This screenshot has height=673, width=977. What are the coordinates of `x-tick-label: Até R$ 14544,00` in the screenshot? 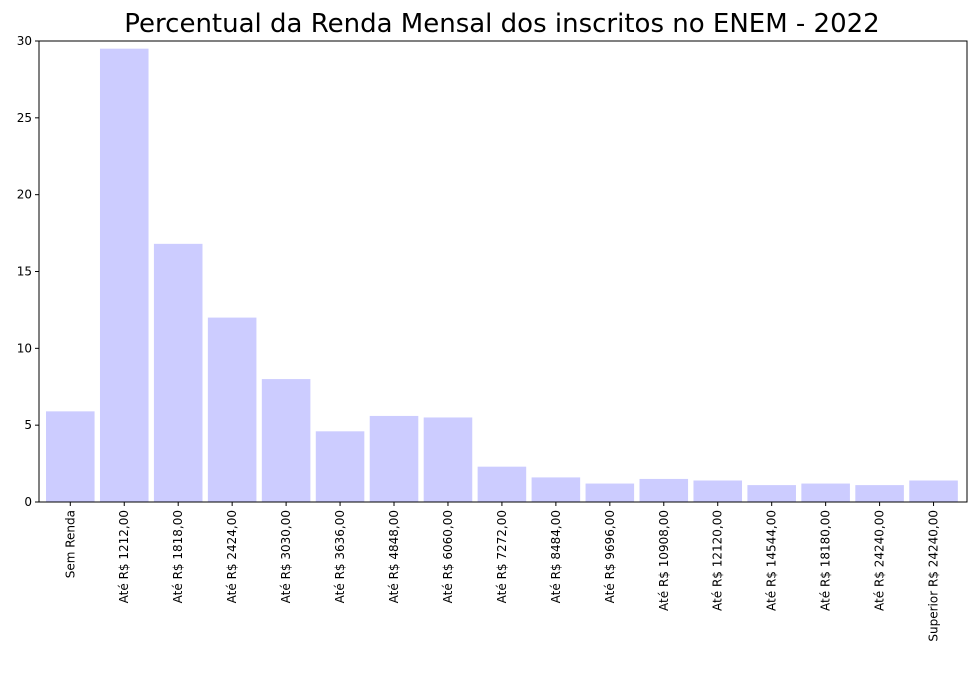 It's located at (772, 560).